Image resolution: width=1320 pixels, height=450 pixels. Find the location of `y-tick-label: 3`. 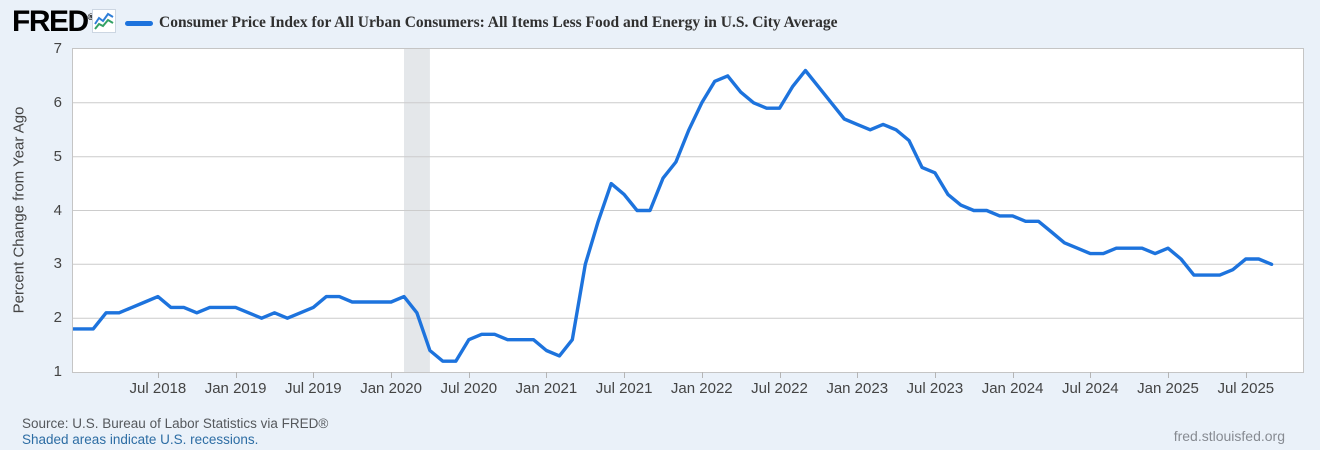

y-tick-label: 3 is located at coordinates (57, 264).